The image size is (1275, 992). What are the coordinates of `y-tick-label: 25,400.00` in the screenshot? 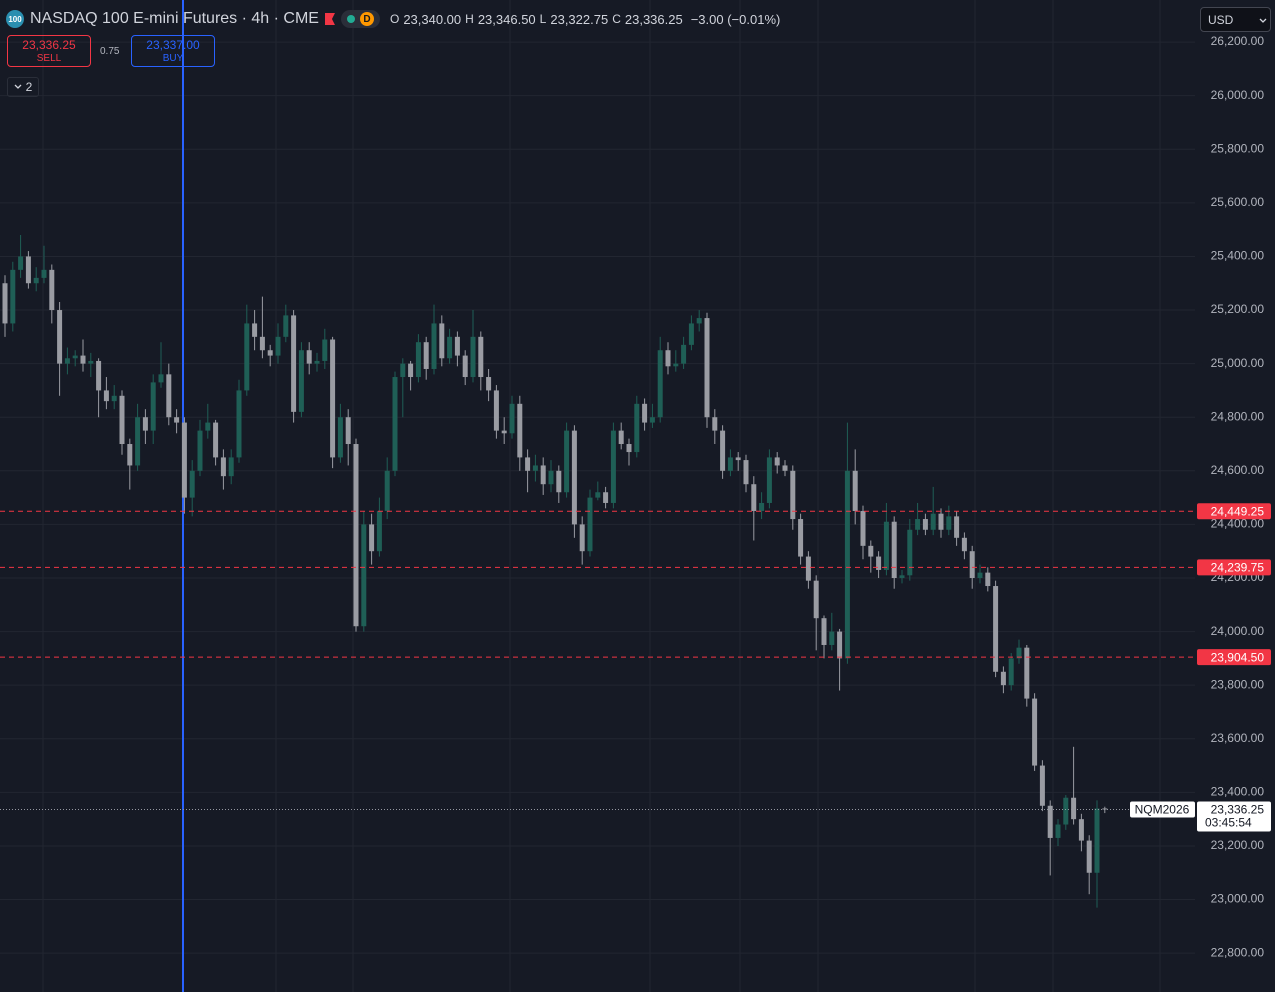 It's located at (1238, 256).